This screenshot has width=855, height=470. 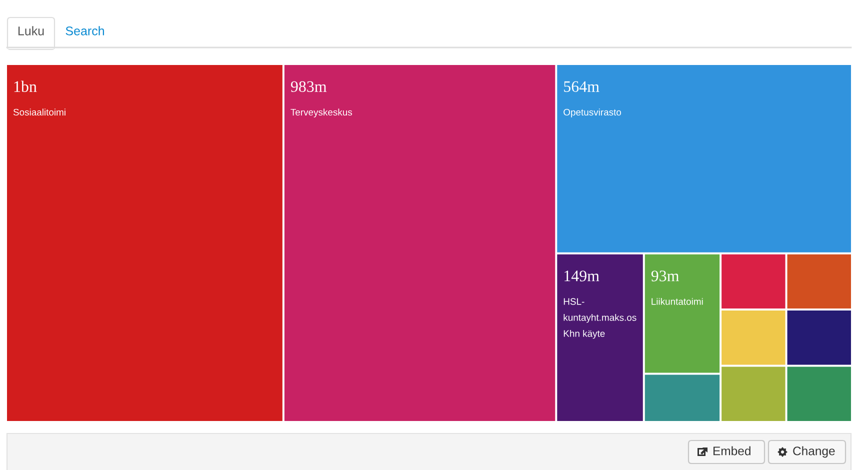 What do you see at coordinates (732, 451) in the screenshot?
I see `text: Embed` at bounding box center [732, 451].